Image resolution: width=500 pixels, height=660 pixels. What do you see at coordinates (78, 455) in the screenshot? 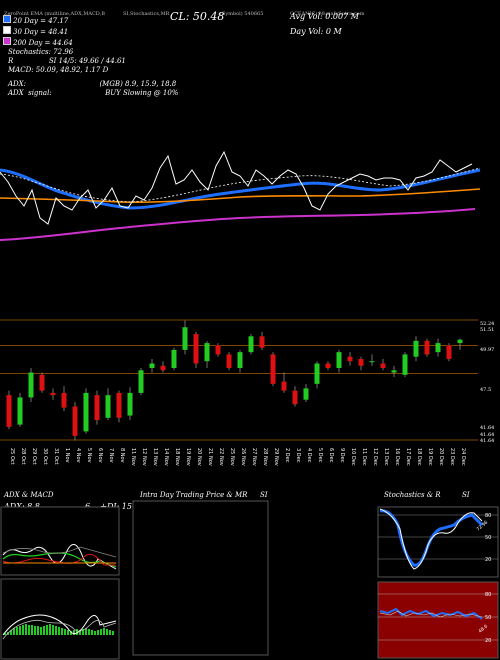
I see `date-label: 4 Nov` at bounding box center [78, 455].